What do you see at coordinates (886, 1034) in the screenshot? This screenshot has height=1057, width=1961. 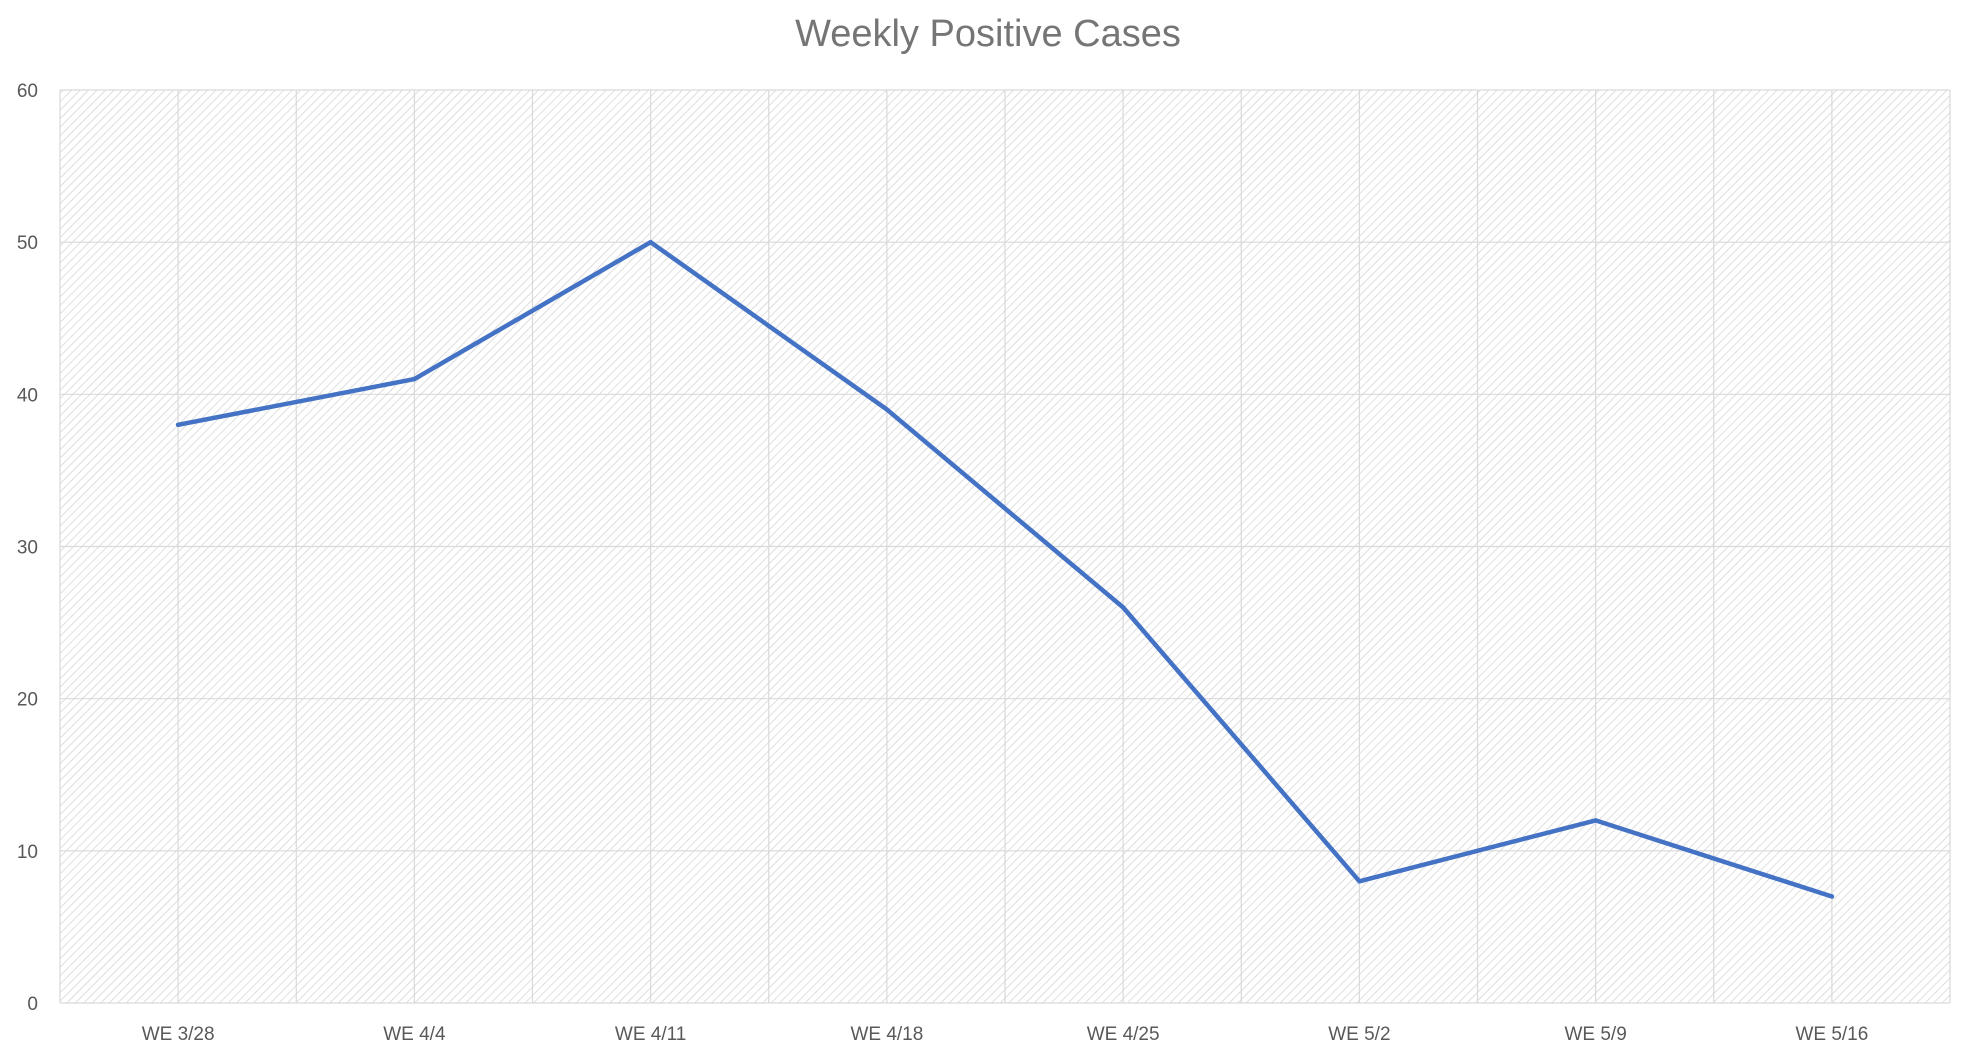 I see `x-tick-label: WE 4/18` at bounding box center [886, 1034].